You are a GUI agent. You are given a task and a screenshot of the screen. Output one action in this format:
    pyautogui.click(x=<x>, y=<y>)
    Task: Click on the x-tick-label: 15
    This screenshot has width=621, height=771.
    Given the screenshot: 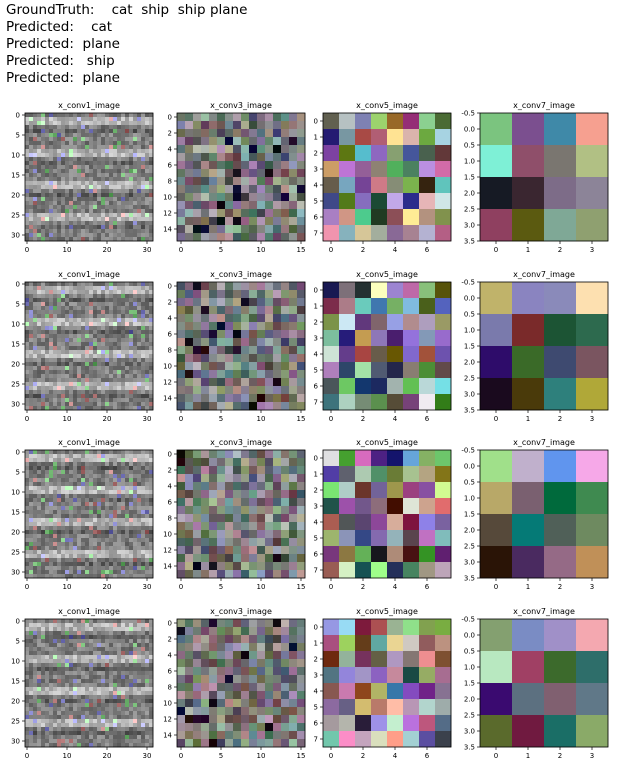 What is the action you would take?
    pyautogui.click(x=301, y=419)
    